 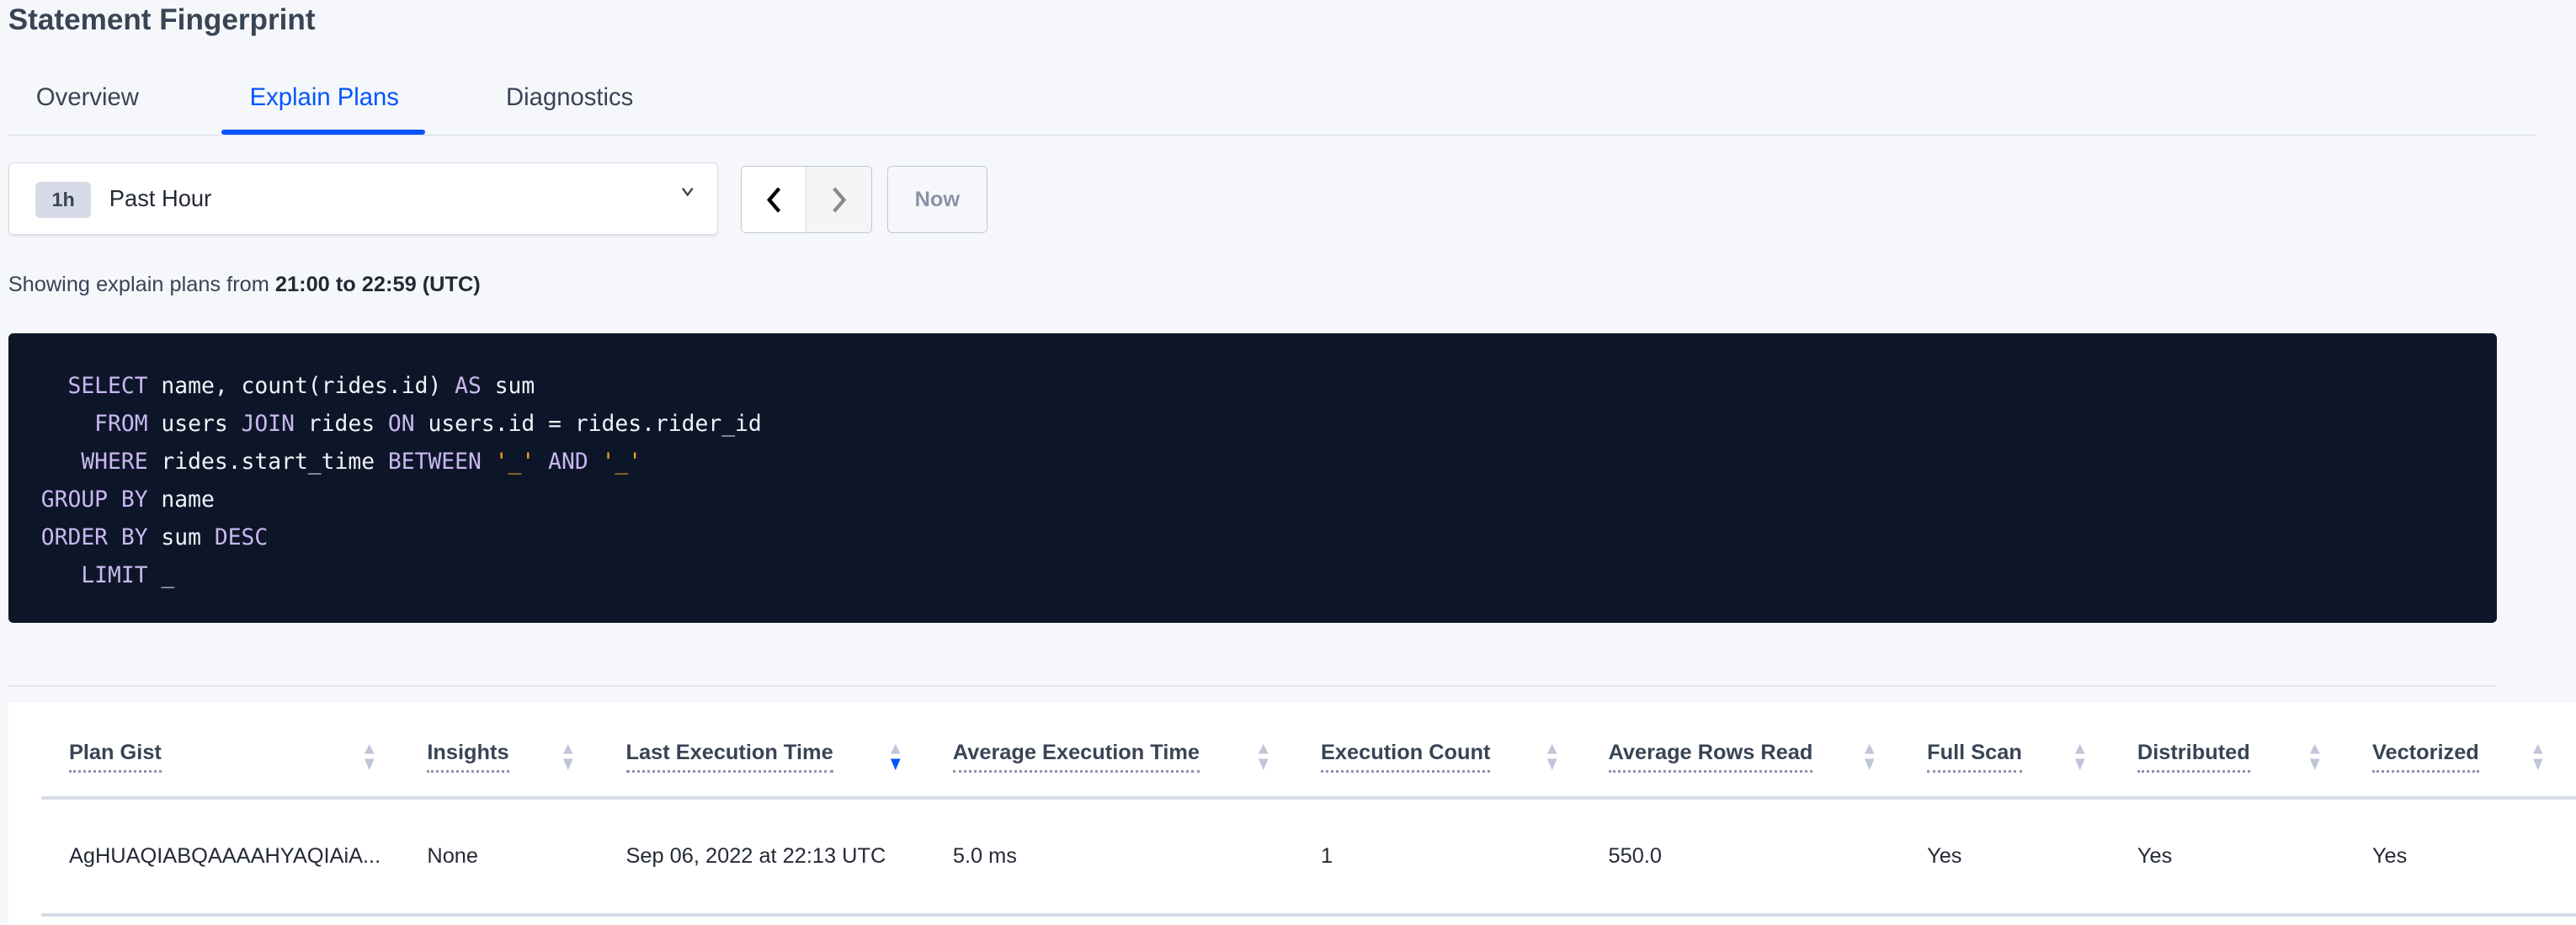 I want to click on column-header: Last Execution Time, so click(x=729, y=757).